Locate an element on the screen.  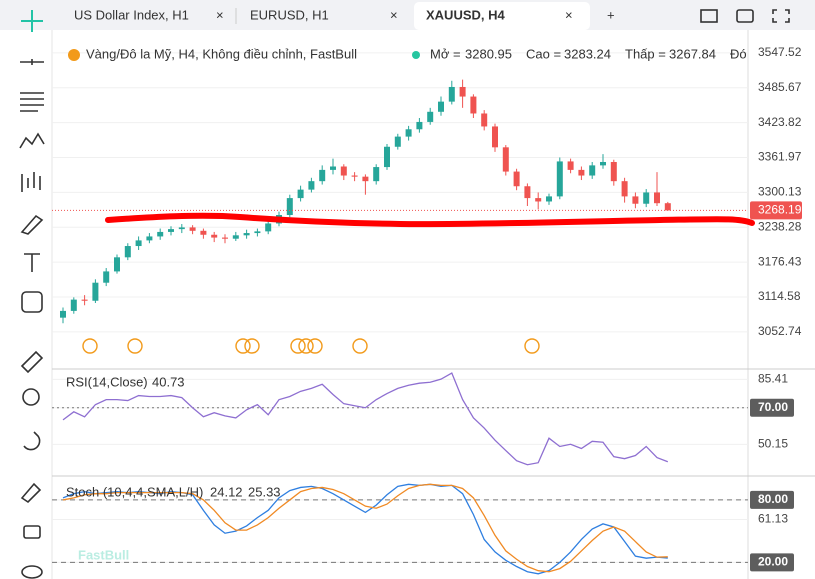
emoji-tool is located at coordinates (32, 302).